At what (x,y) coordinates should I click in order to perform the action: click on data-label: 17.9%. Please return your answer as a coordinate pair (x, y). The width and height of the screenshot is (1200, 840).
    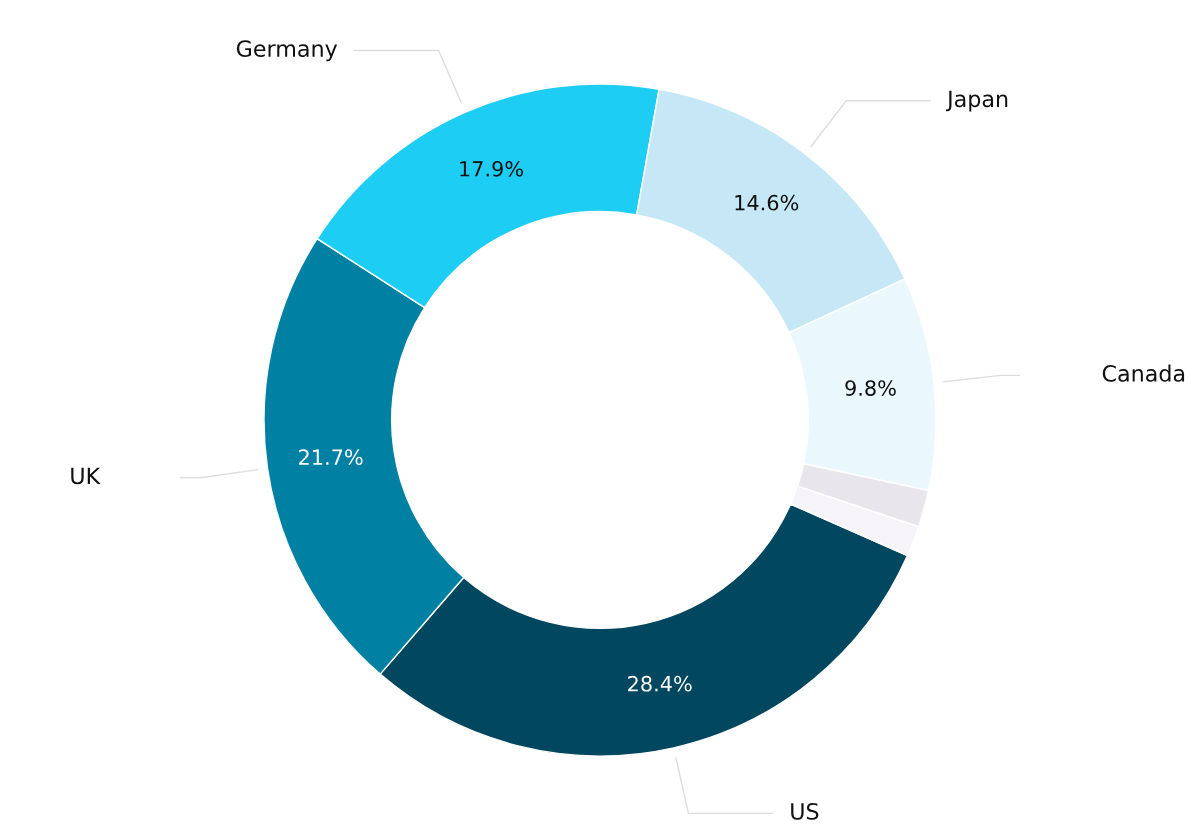
    Looking at the image, I should click on (491, 168).